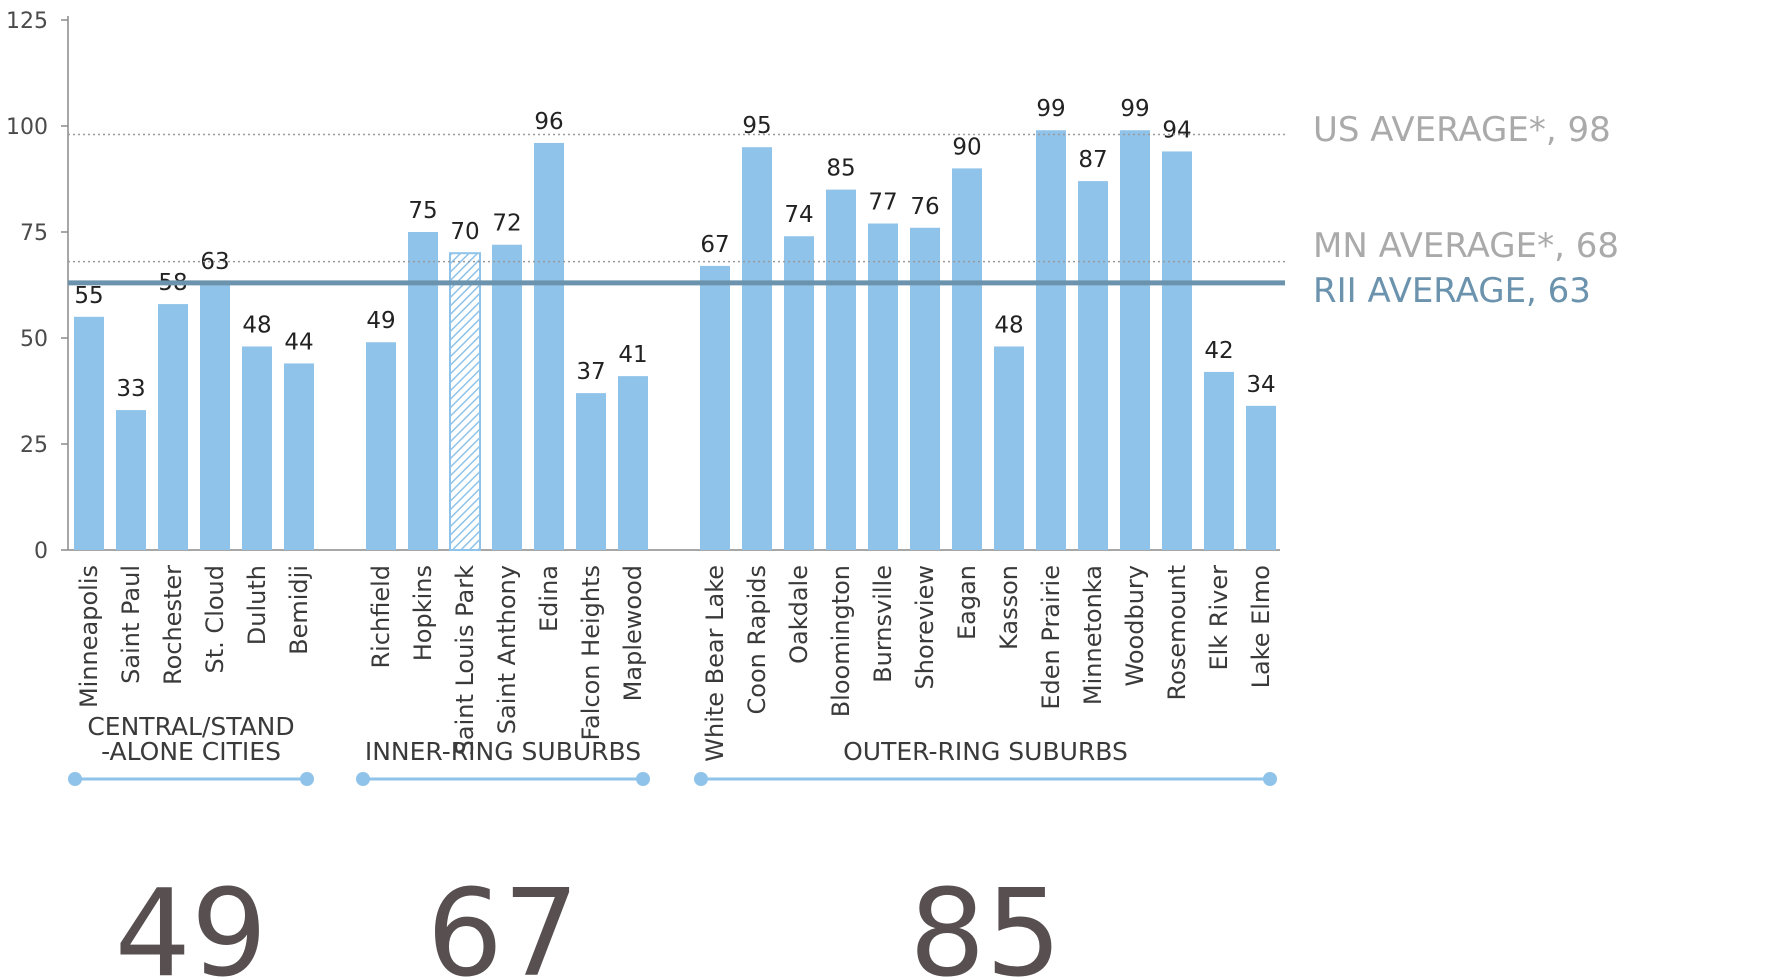 Image resolution: width=1771 pixels, height=980 pixels. Describe the element at coordinates (503, 922) in the screenshot. I see `group-average: 67` at that location.